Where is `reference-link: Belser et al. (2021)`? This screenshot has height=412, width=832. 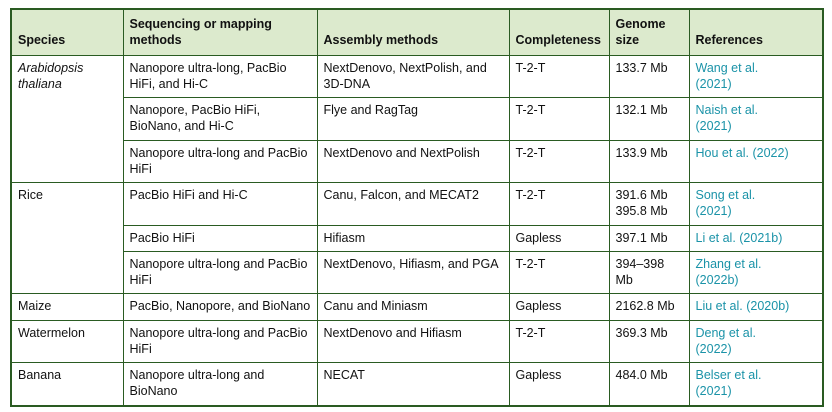 reference-link: Belser et al. (2021) is located at coordinates (728, 383).